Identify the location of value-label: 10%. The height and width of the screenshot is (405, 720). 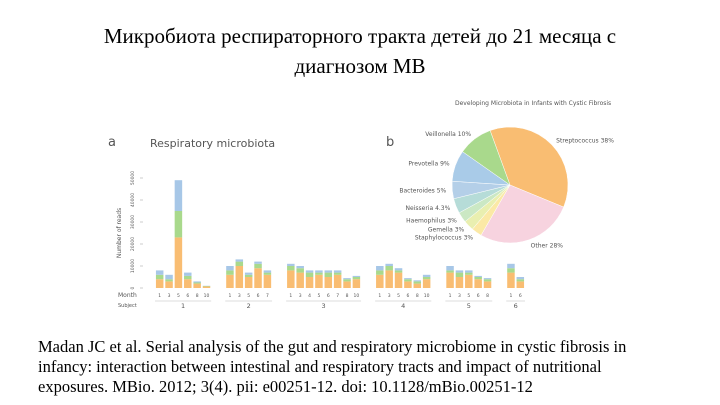
(465, 134).